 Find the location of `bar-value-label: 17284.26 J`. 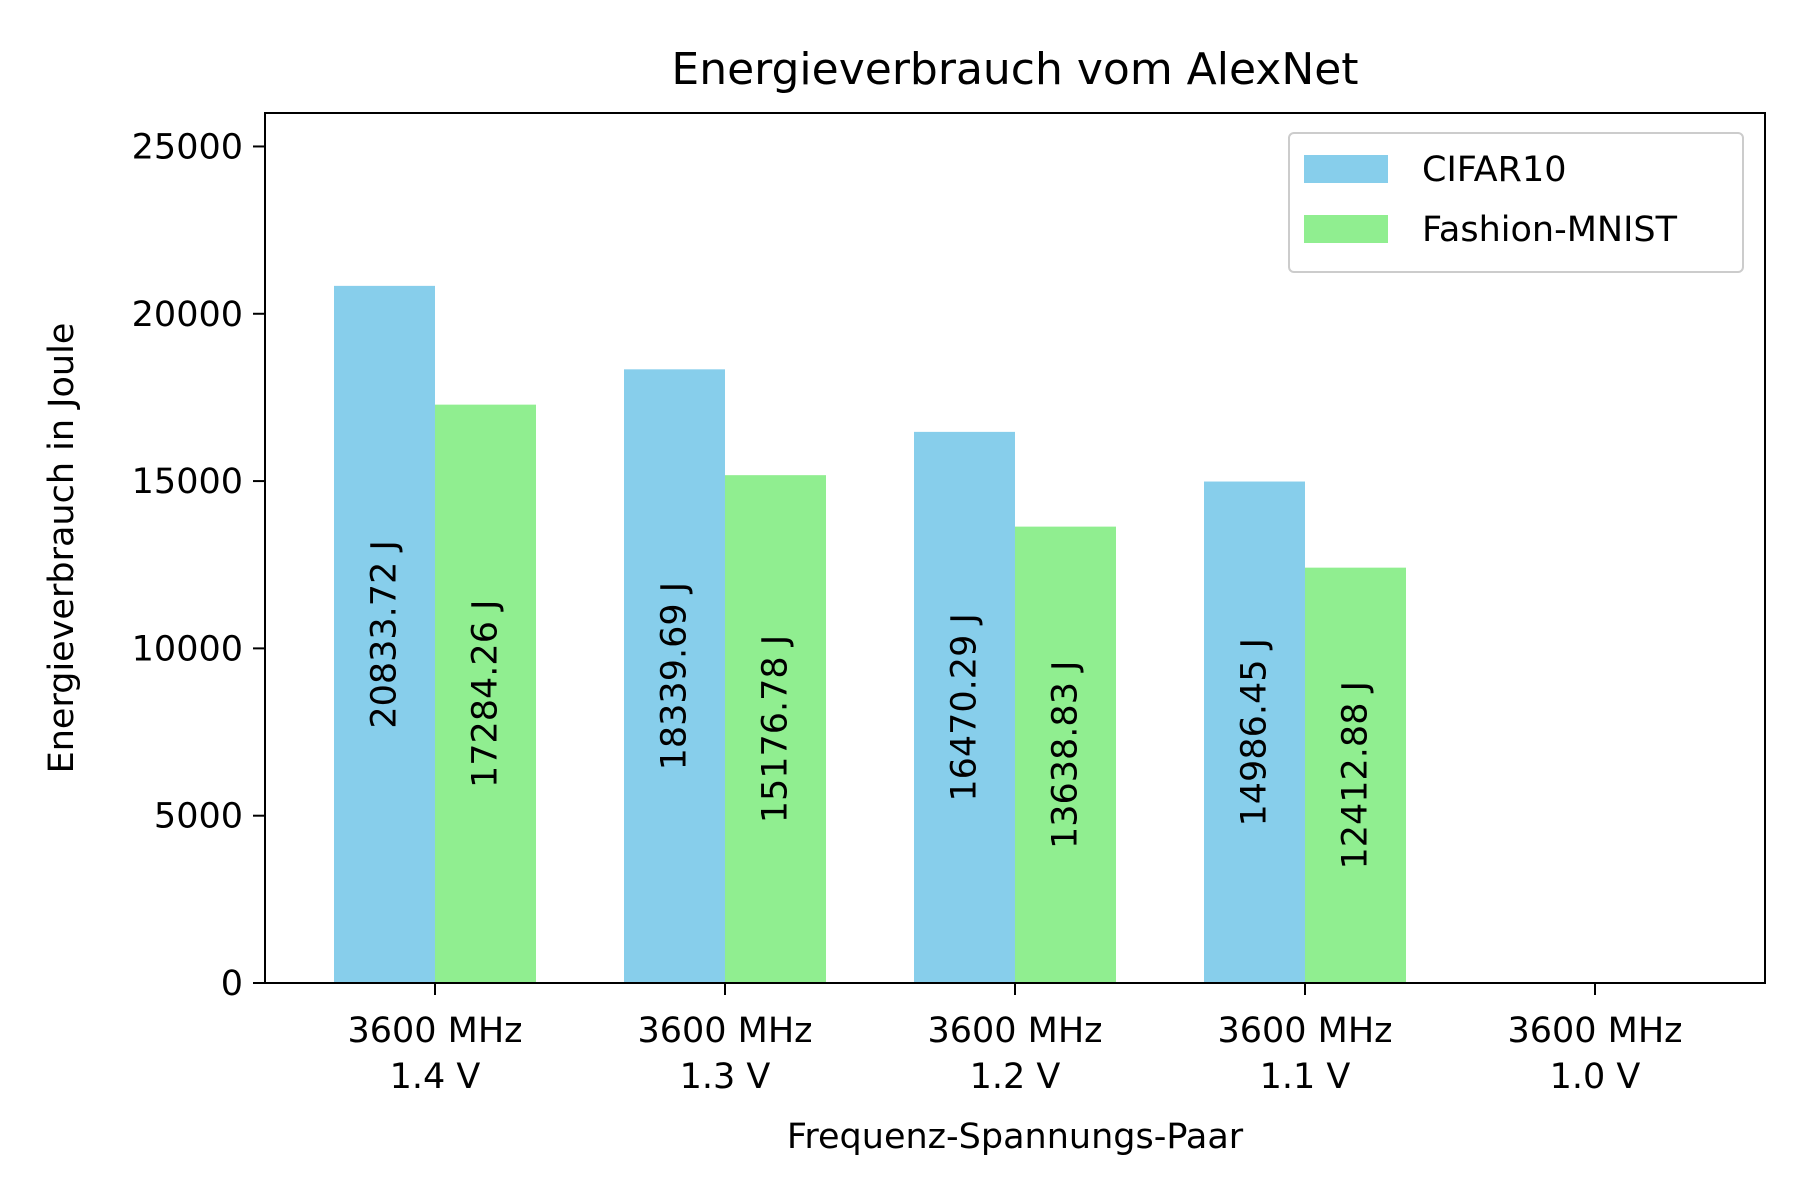

bar-value-label: 17284.26 J is located at coordinates (486, 694).